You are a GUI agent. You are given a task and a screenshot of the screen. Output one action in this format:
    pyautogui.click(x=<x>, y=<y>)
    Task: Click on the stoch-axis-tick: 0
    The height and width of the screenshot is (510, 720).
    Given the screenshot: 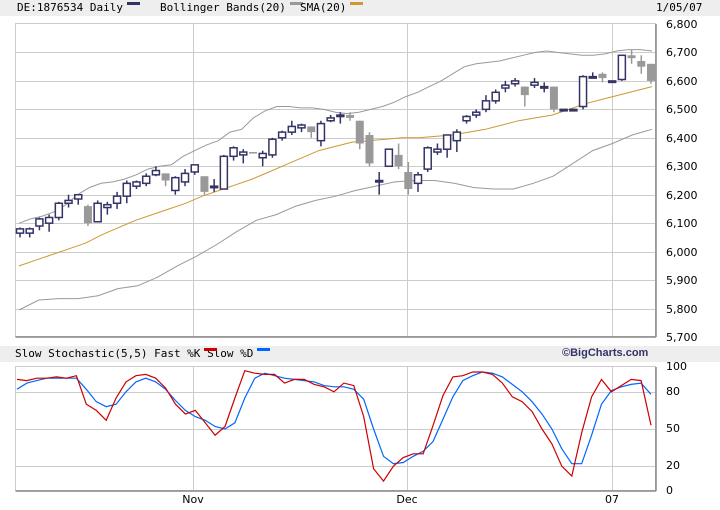 What is the action you would take?
    pyautogui.click(x=669, y=490)
    